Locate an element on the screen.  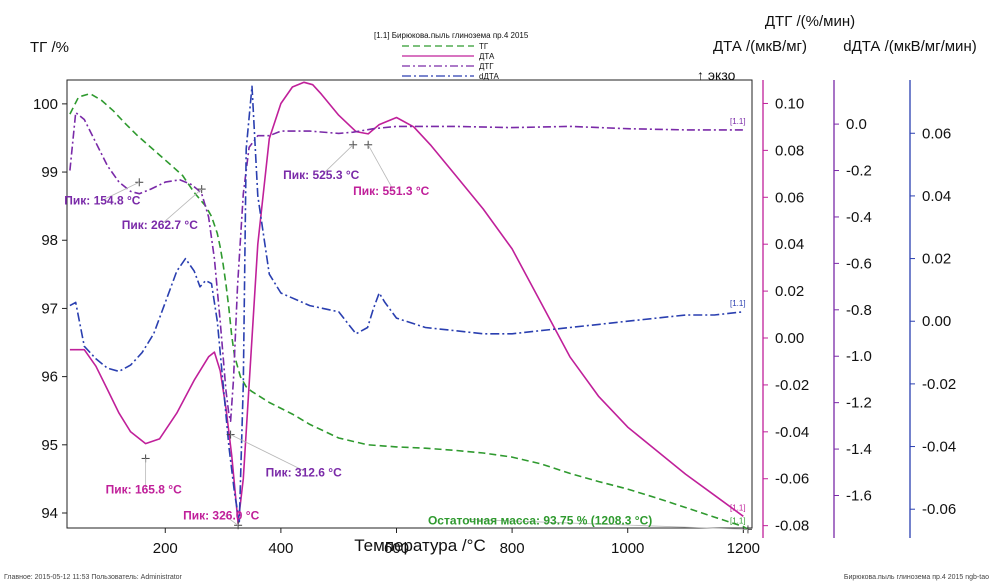
peak-label: Пик: 262.7 °C is located at coordinates (160, 225).